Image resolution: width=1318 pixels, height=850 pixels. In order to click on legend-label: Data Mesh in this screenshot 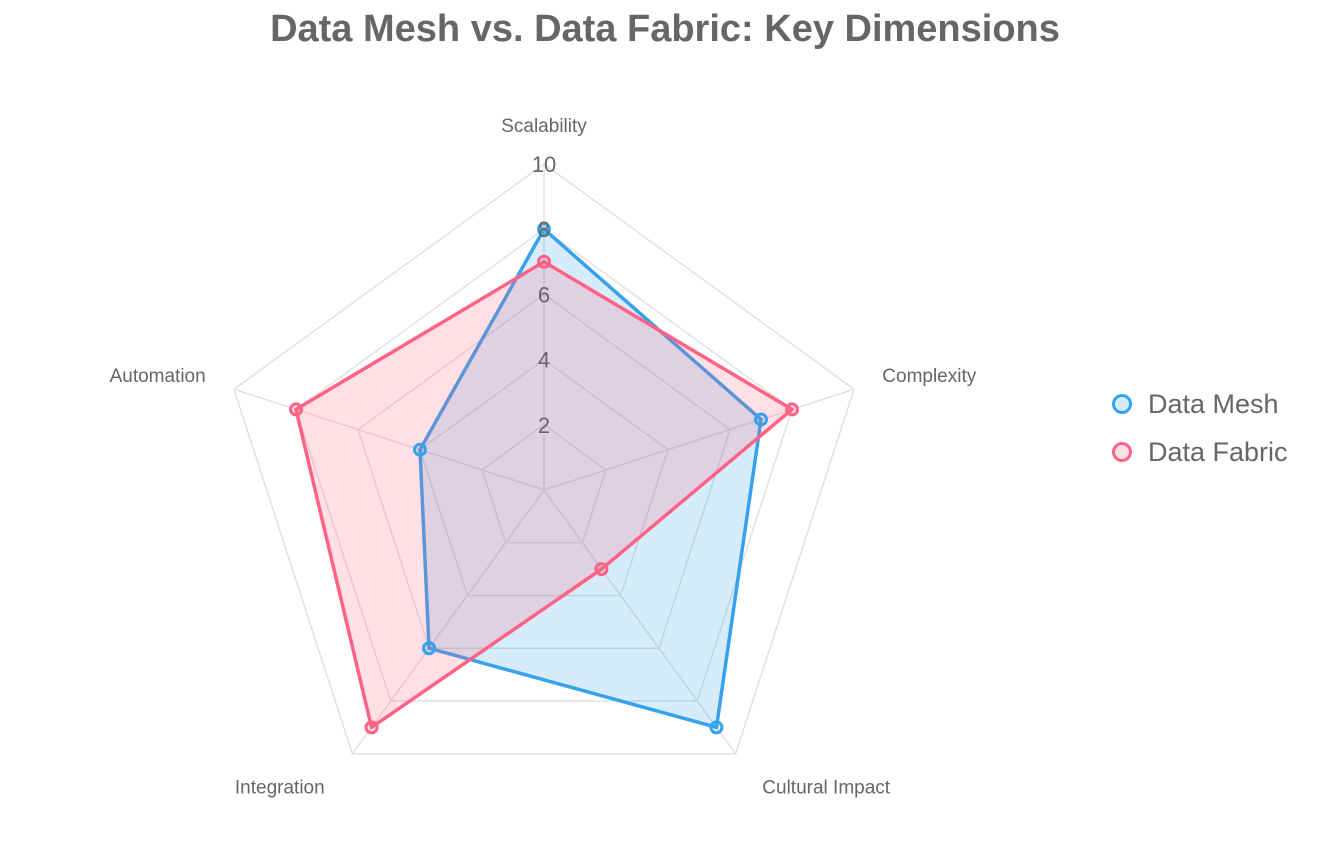, I will do `click(1213, 403)`.